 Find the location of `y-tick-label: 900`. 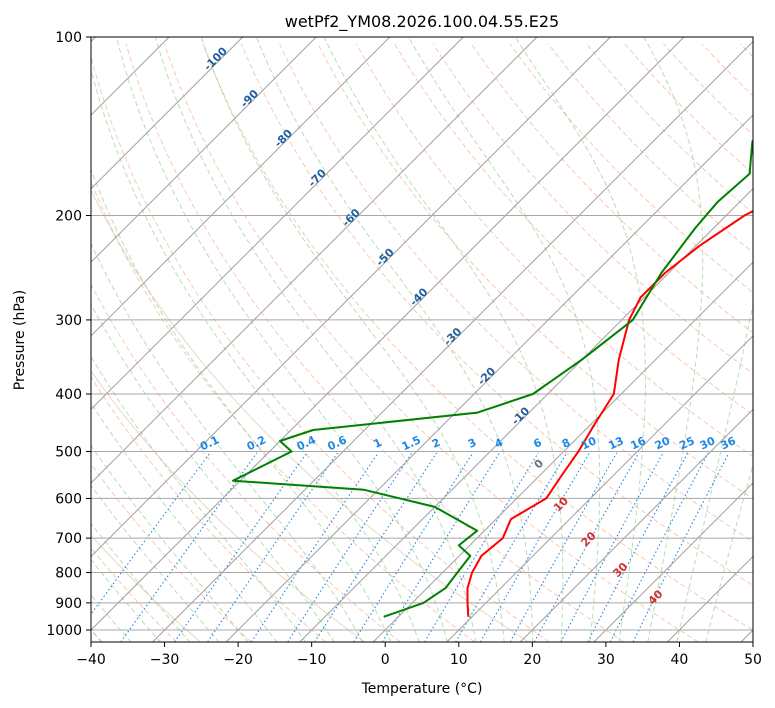

y-tick-label: 900 is located at coordinates (68, 604).